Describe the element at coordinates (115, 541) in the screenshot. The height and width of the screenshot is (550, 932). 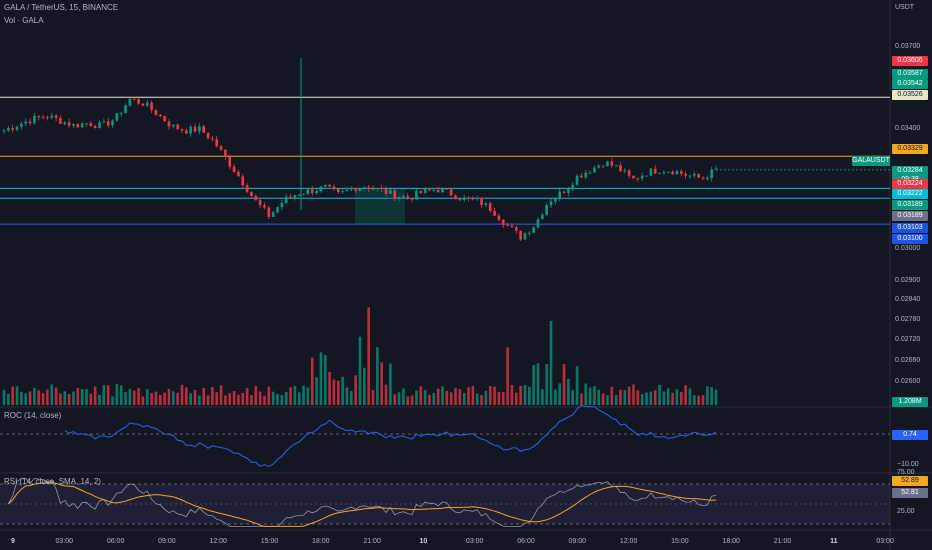
I see `time-axis-label: 06:00` at that location.